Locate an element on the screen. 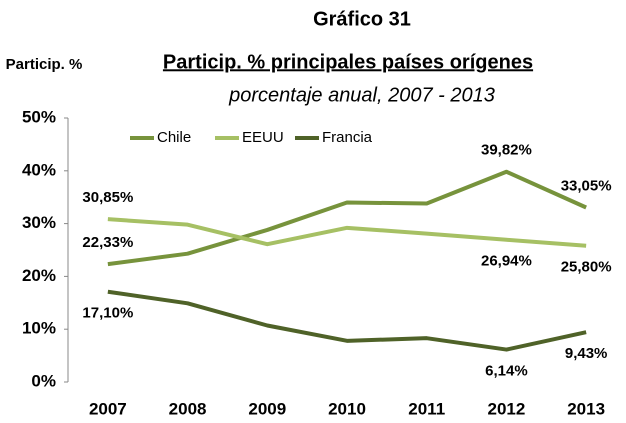 The width and height of the screenshot is (626, 423). data-label: 33,05% is located at coordinates (586, 185).